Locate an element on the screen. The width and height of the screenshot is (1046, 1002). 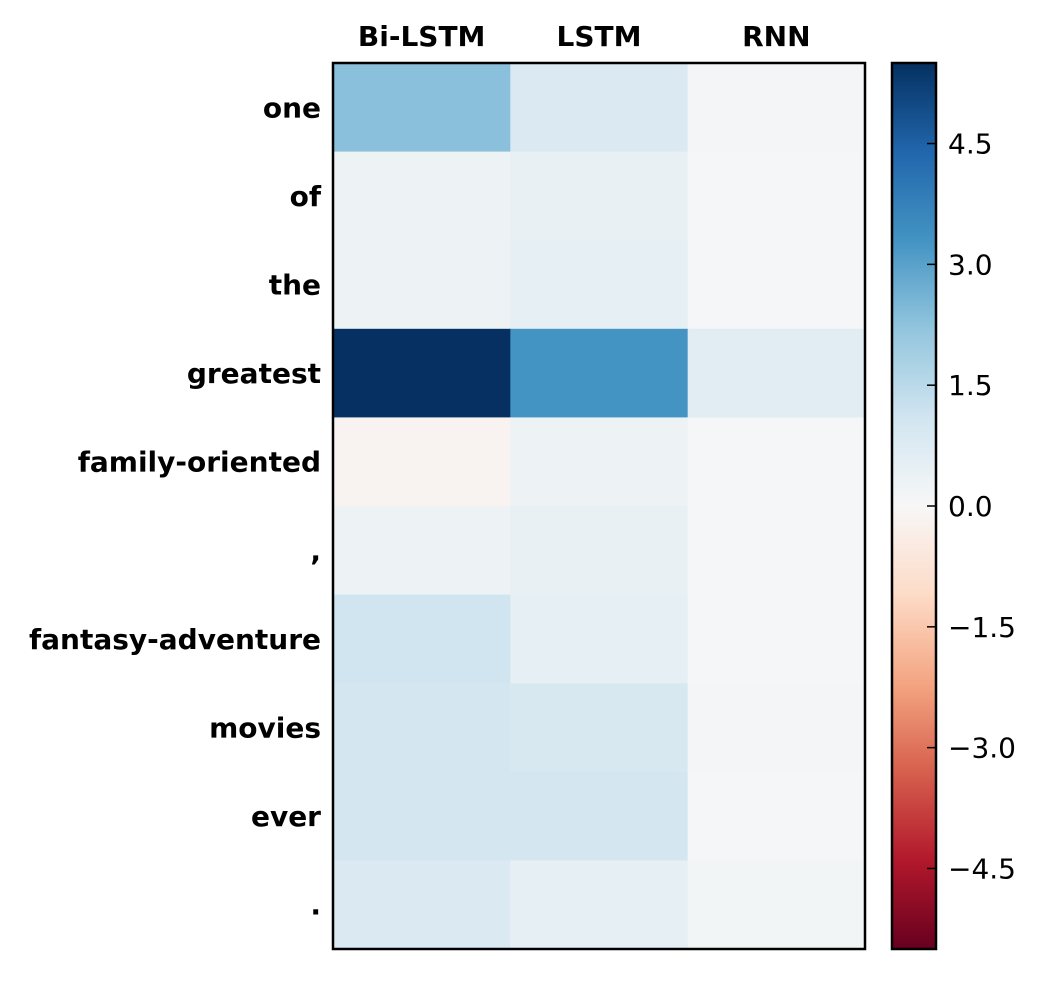
row-label-greatest: greatest is located at coordinates (254, 373).